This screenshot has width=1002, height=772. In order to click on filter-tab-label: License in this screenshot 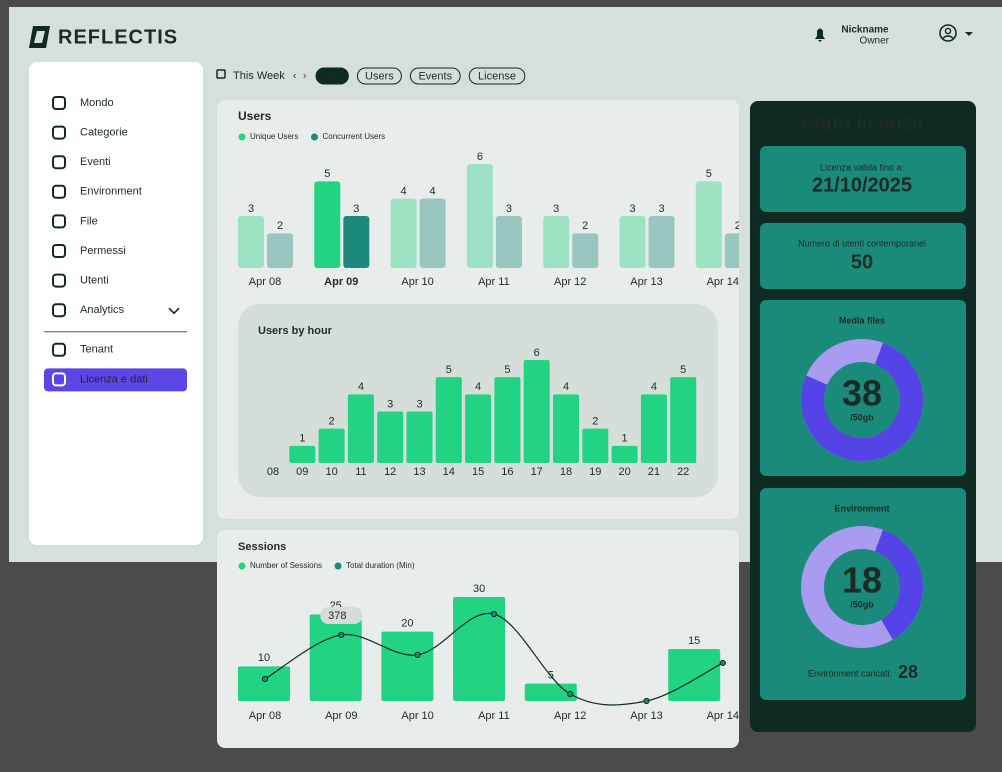, I will do `click(497, 76)`.